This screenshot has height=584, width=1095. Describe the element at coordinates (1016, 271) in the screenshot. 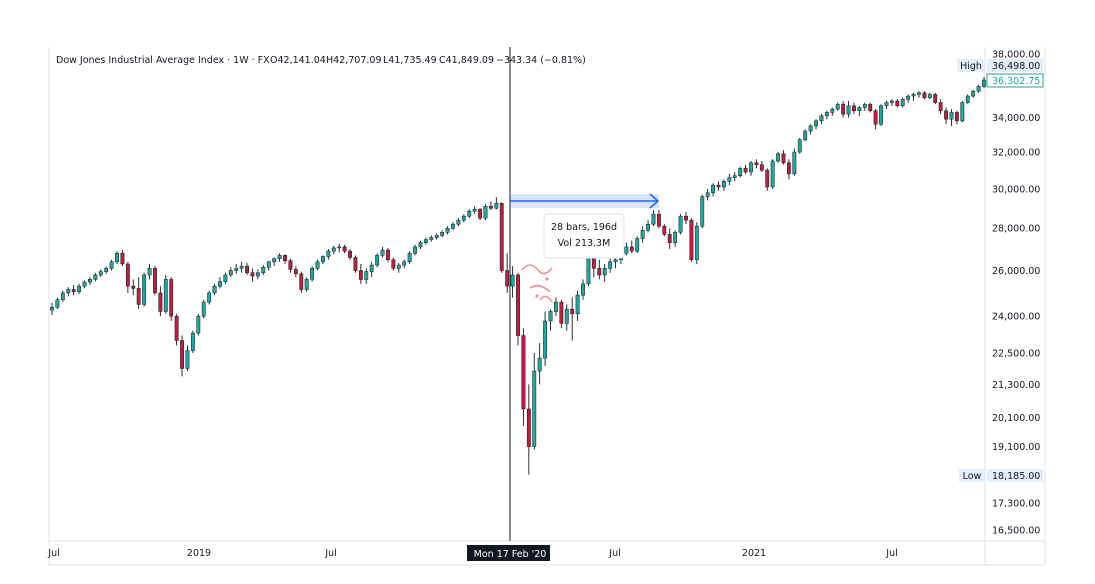

I see `price-tick-label: 26,000.00` at that location.